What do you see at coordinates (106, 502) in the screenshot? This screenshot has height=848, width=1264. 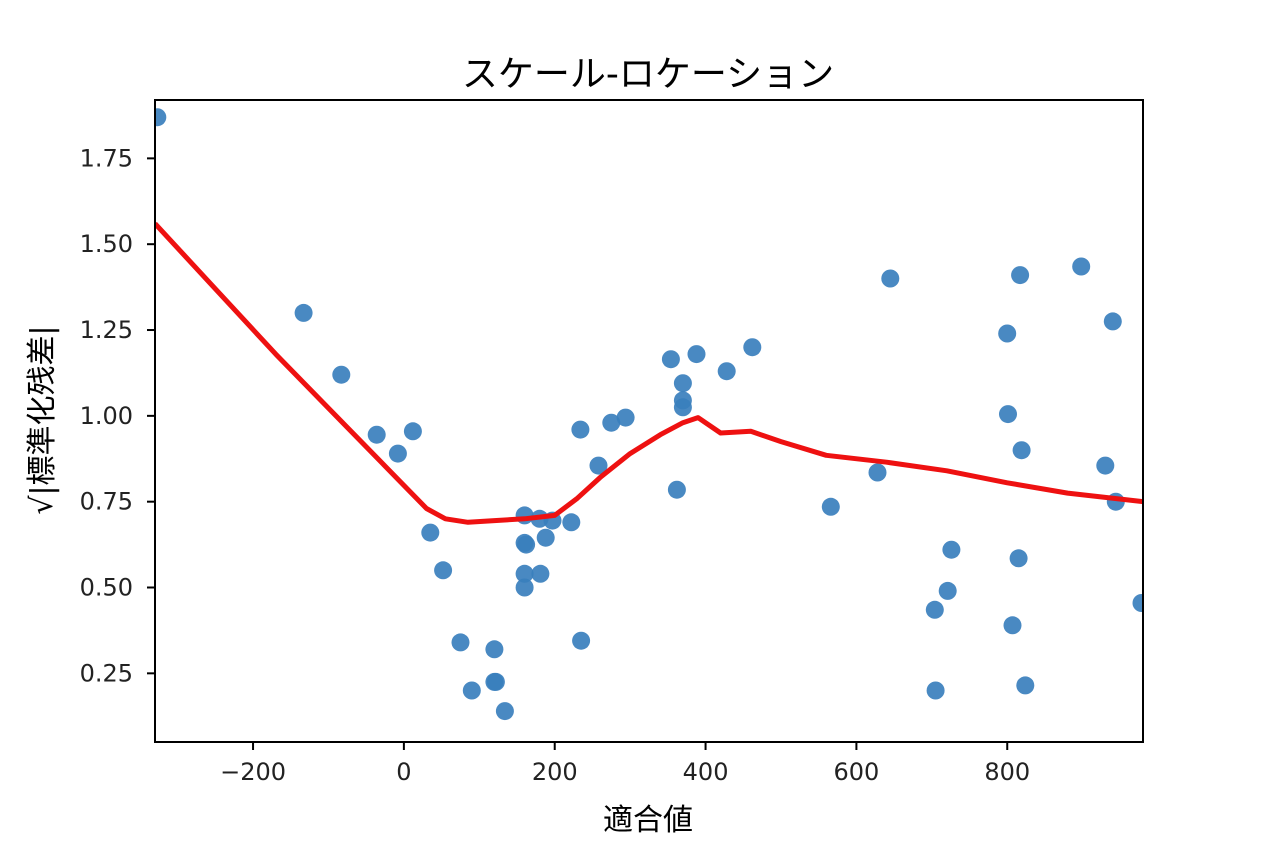 I see `y-tick-label: 0.75` at bounding box center [106, 502].